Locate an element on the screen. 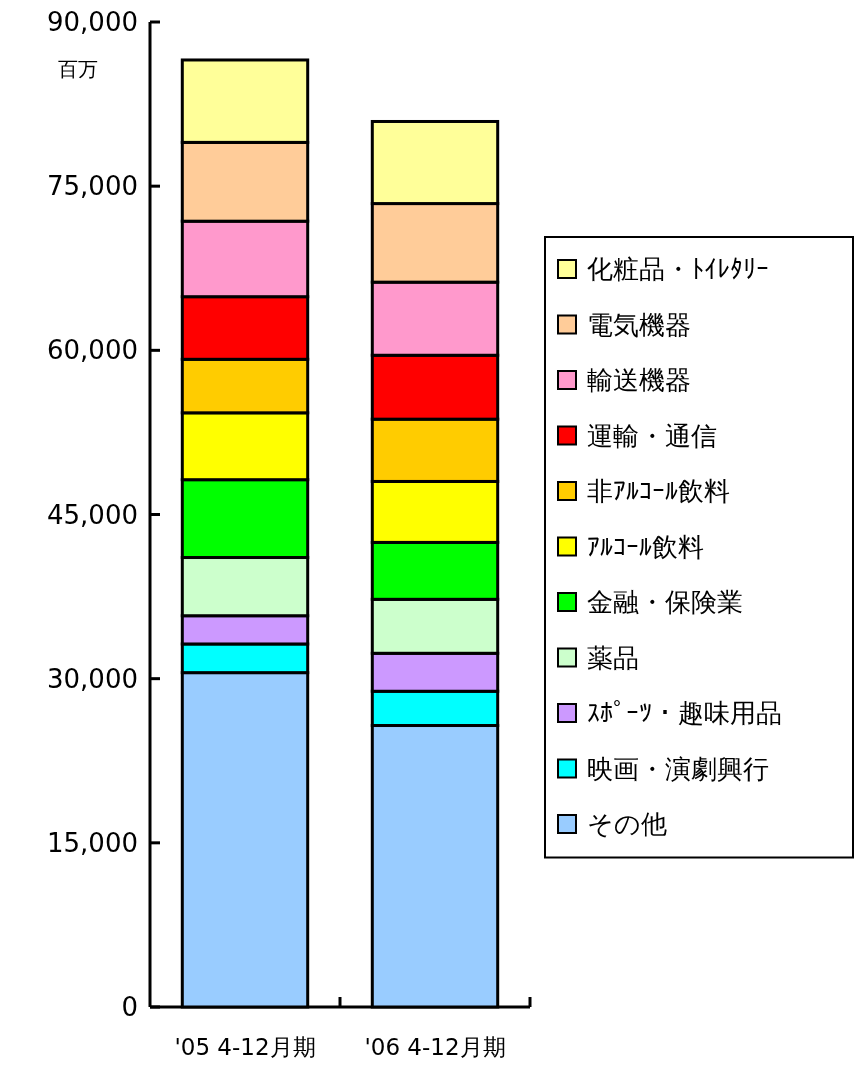  legend-label: ｱﾙｺｰﾙ飲料 is located at coordinates (645, 546).